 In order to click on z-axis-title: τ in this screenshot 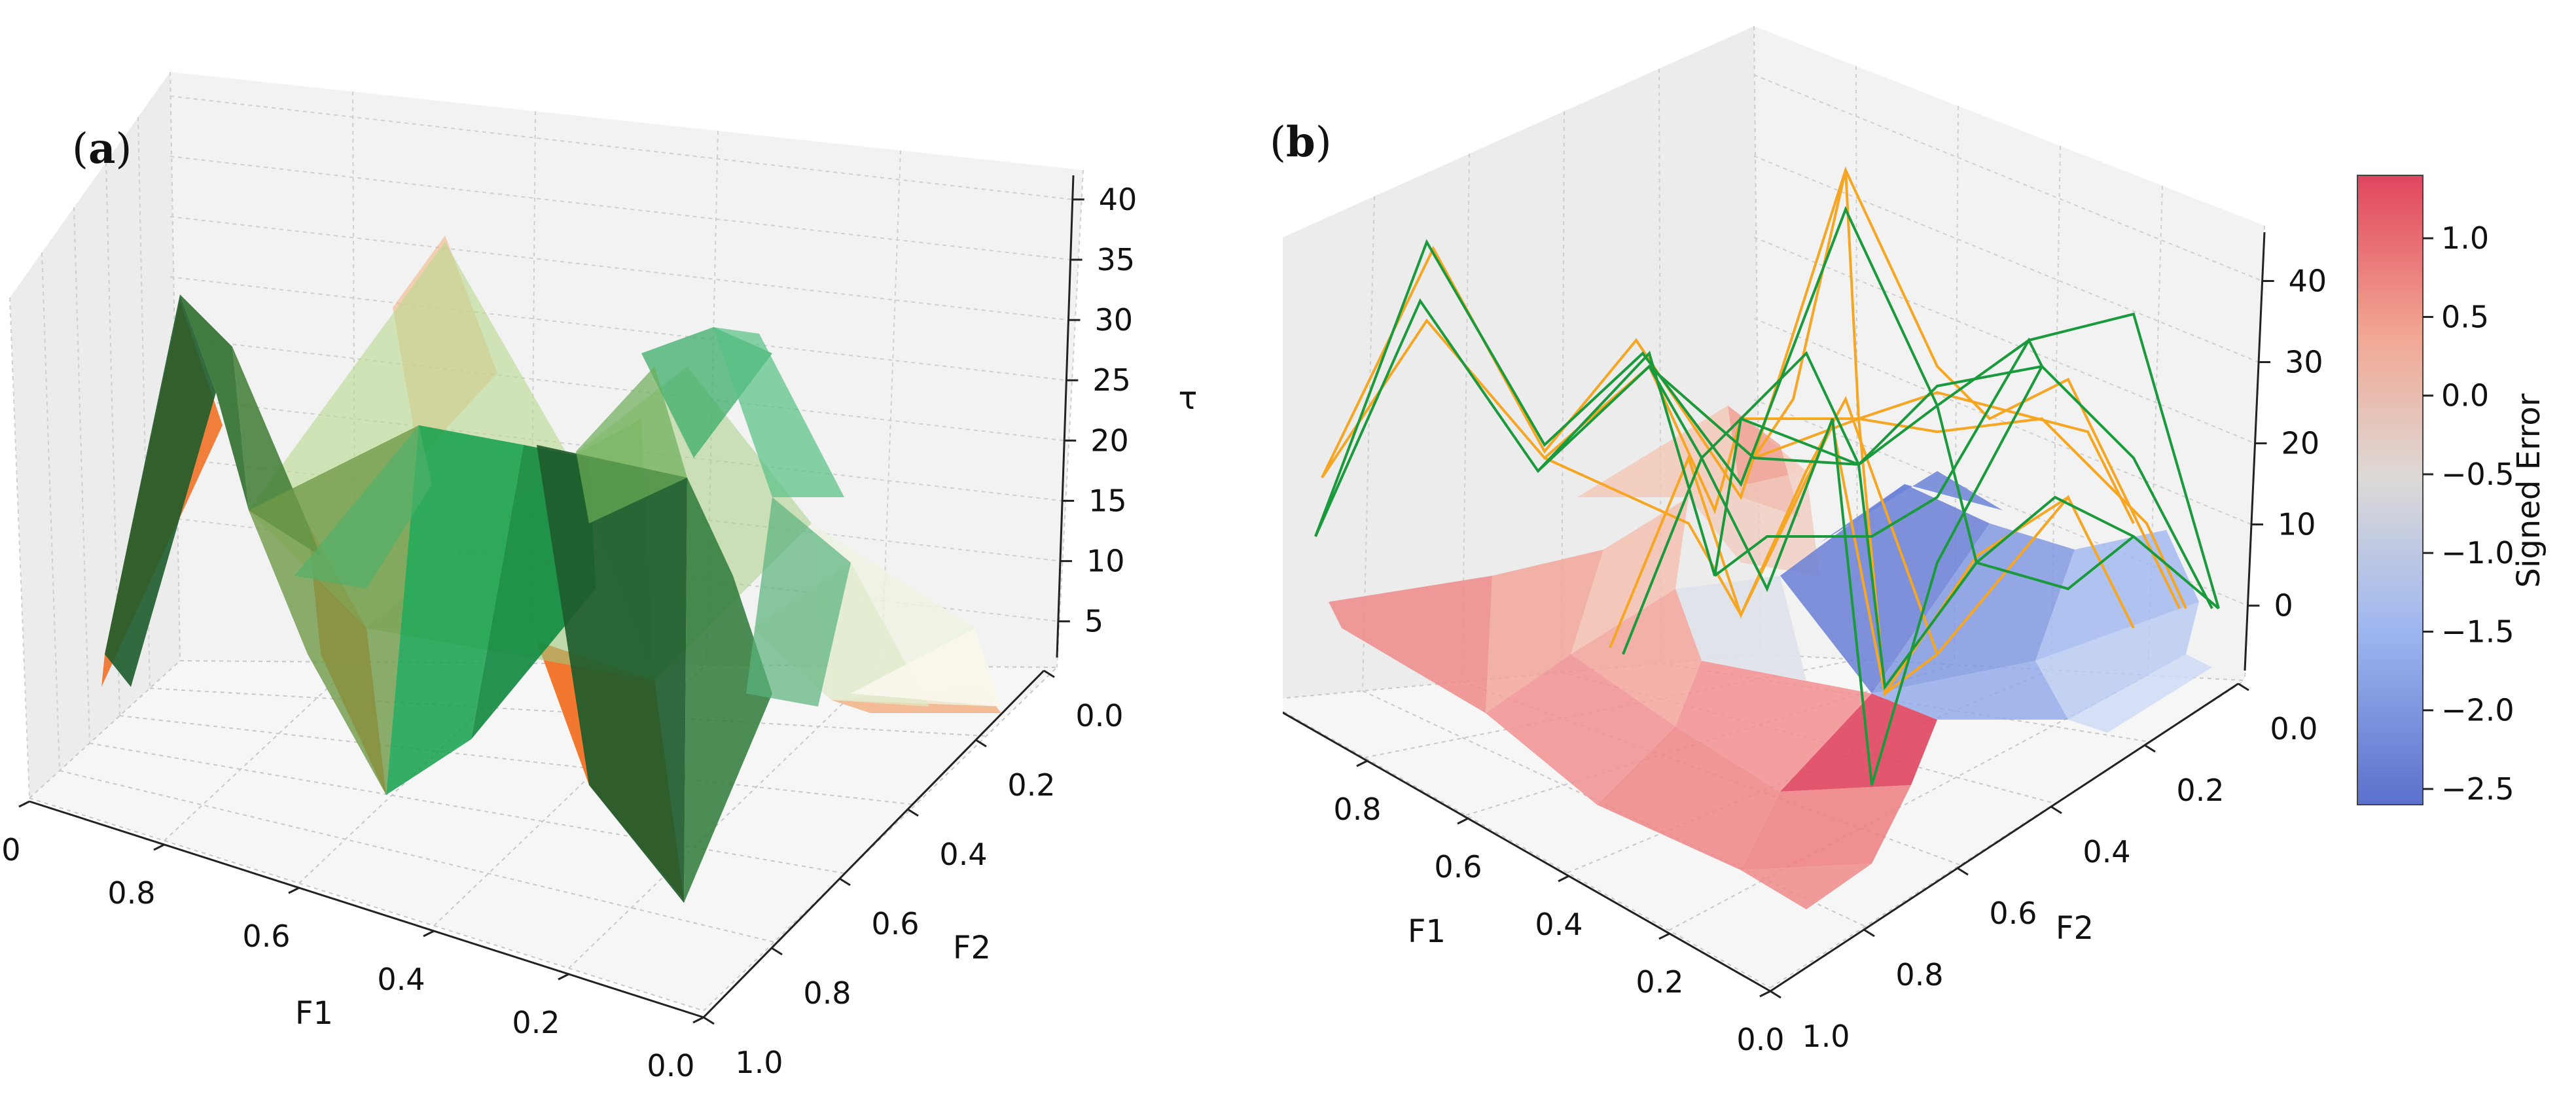, I will do `click(1188, 398)`.